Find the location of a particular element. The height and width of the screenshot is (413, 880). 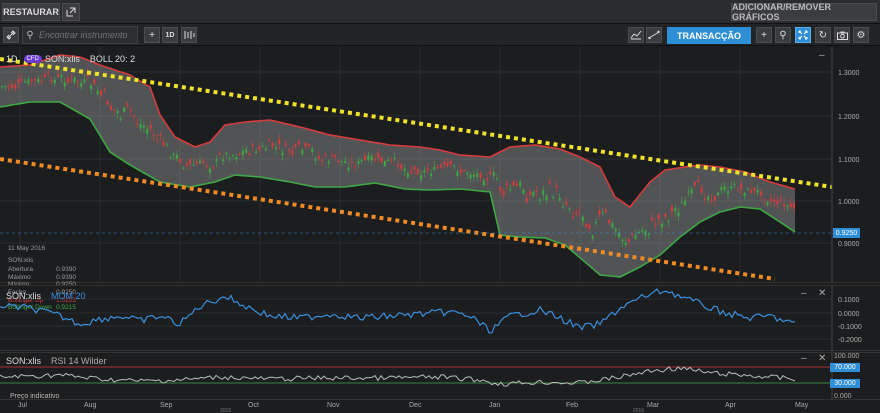

month-label: Sep is located at coordinates (166, 405).